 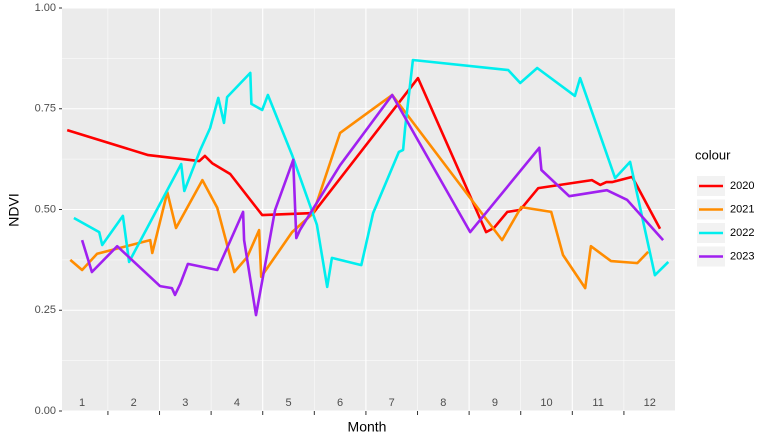 What do you see at coordinates (134, 403) in the screenshot?
I see `month-label: 2` at bounding box center [134, 403].